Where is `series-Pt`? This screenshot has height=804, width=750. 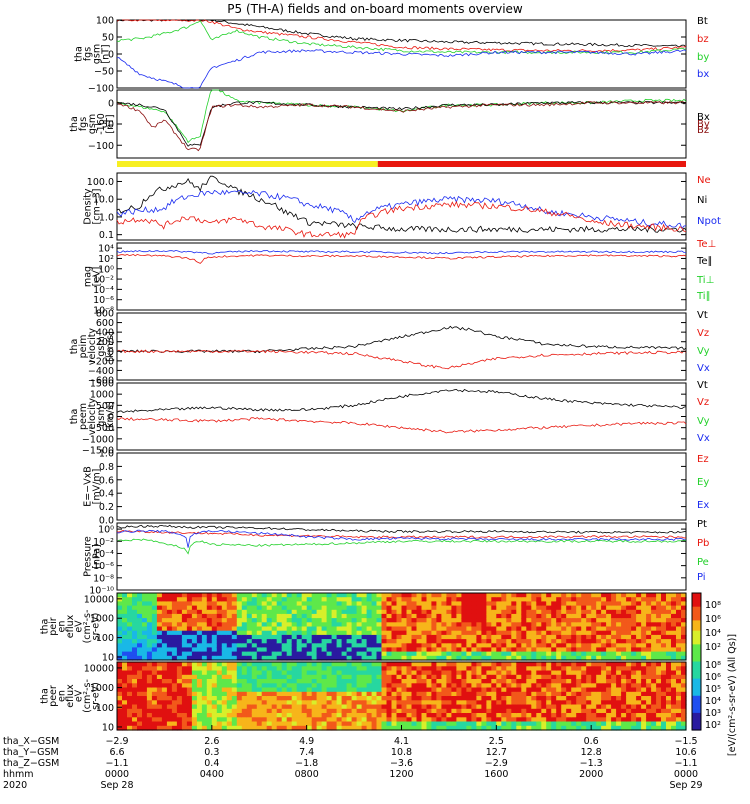 series-Pt is located at coordinates (401, 529).